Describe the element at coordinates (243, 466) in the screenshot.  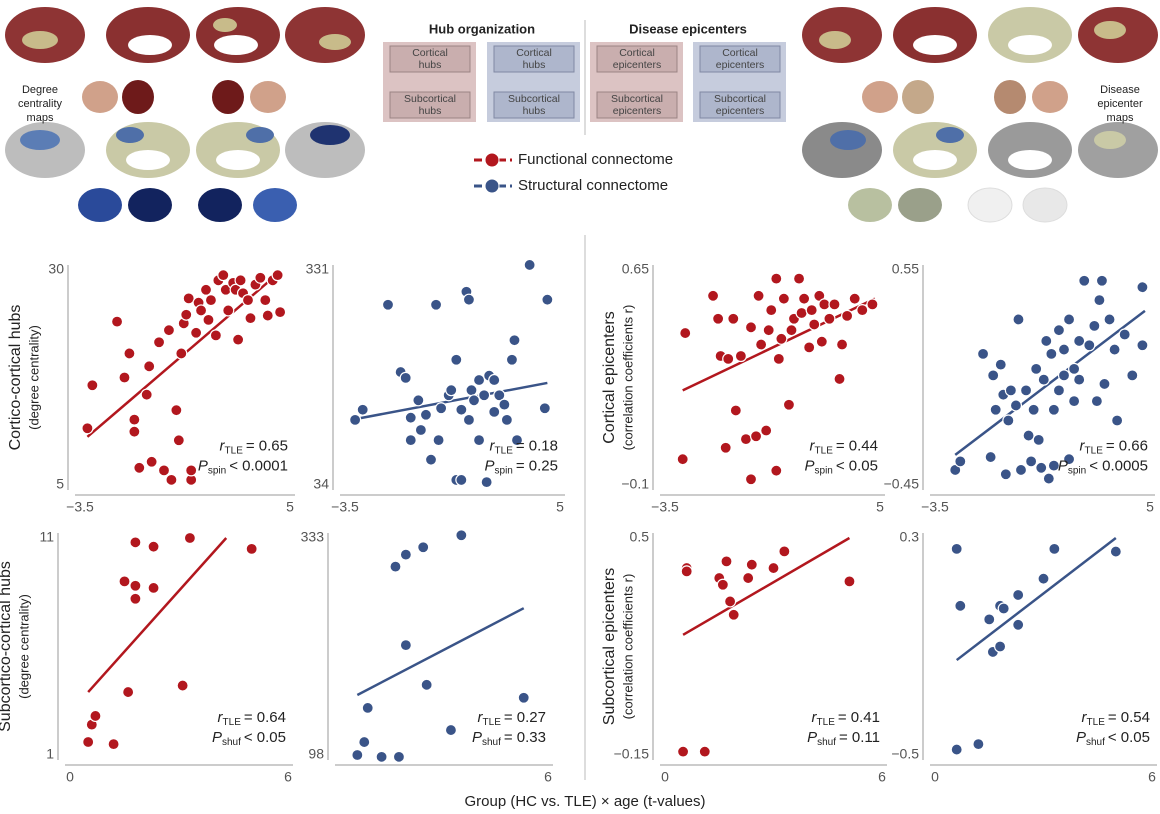
I see `stat: Pspin < 0.0001` at that location.